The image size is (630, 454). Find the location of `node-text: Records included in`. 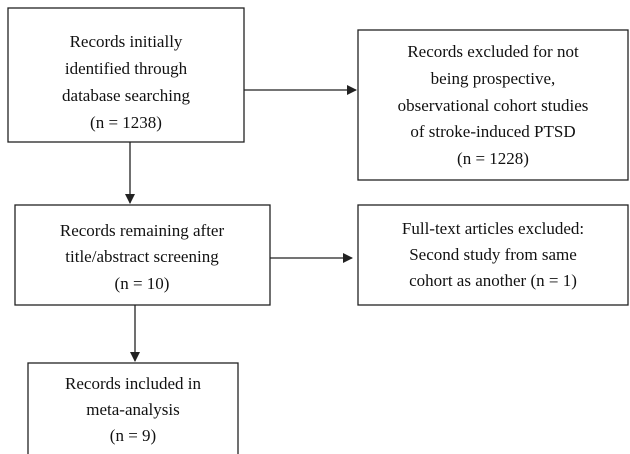

node-text: Records included in is located at coordinates (133, 383).